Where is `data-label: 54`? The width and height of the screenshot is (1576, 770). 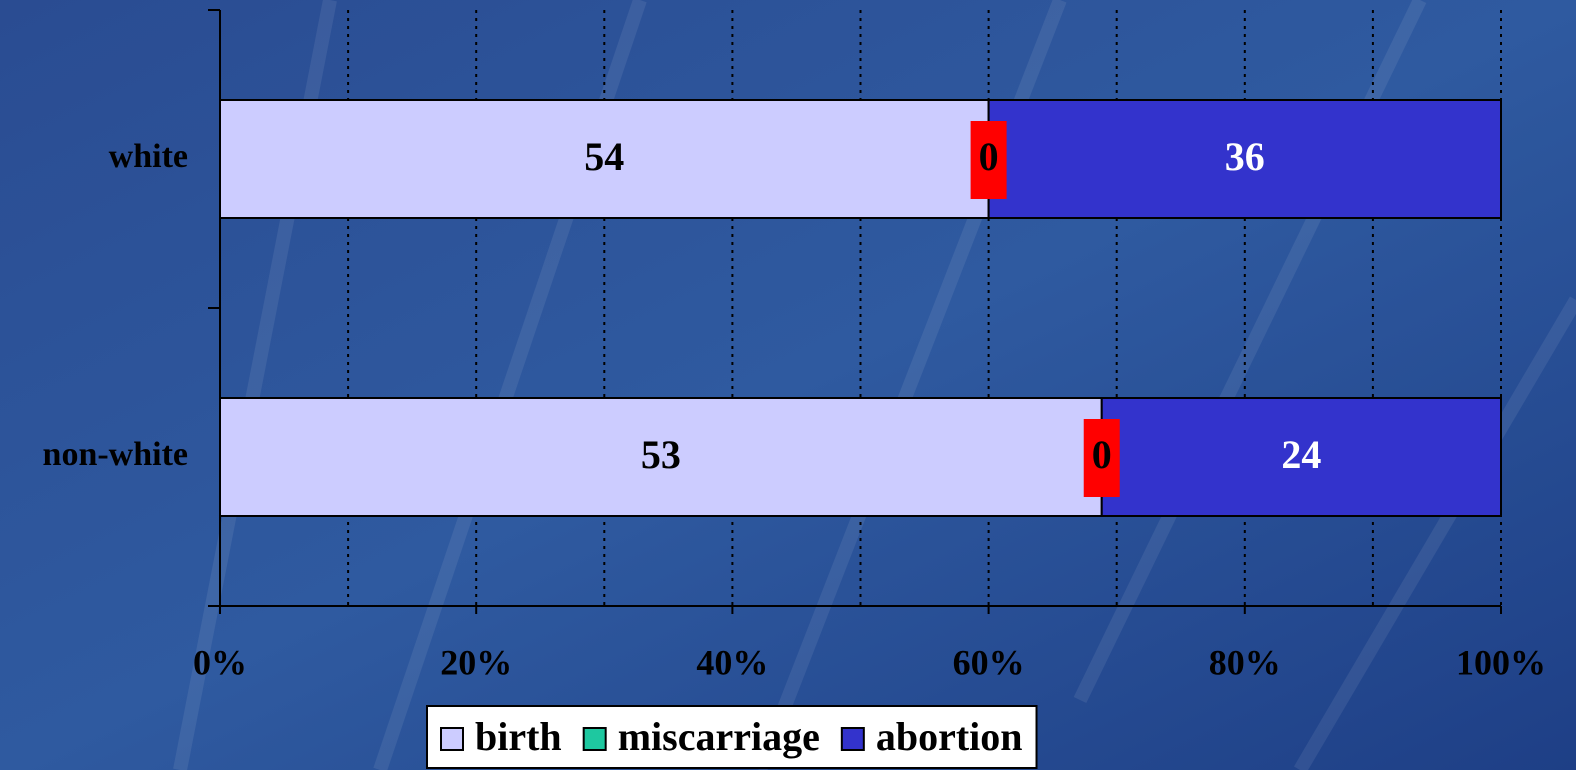 data-label: 54 is located at coordinates (604, 156).